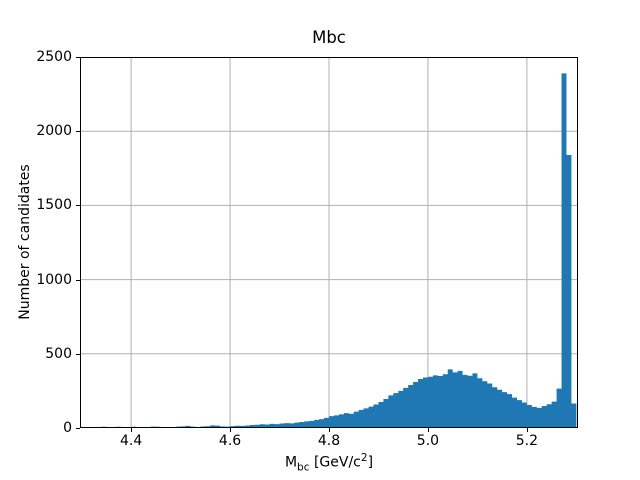 This screenshot has width=640, height=480. Describe the element at coordinates (54, 131) in the screenshot. I see `y-tick-label: 2000` at that location.